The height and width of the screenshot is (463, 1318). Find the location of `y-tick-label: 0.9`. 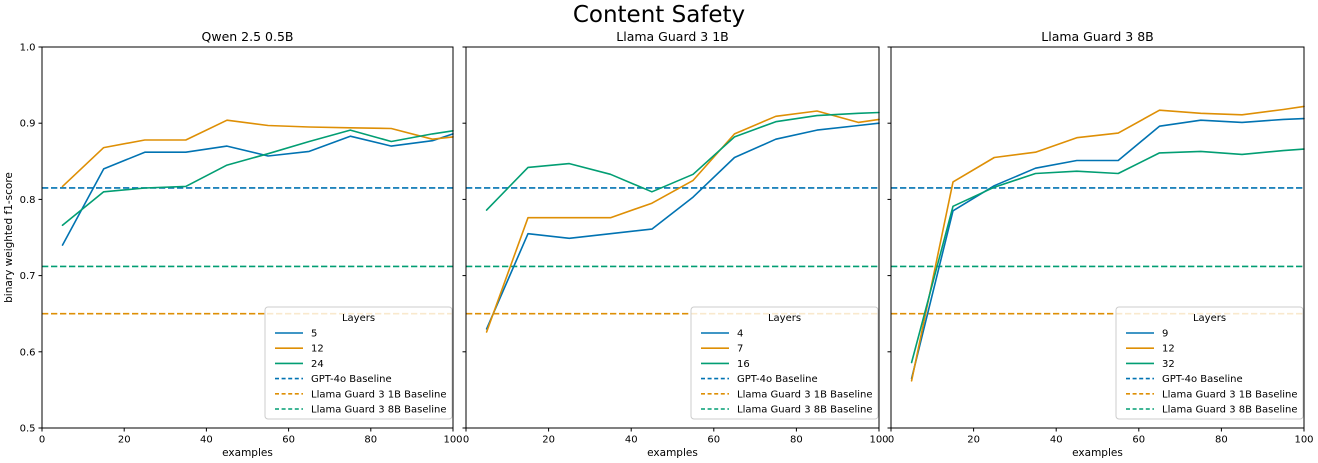

y-tick-label: 0.9 is located at coordinates (28, 124).